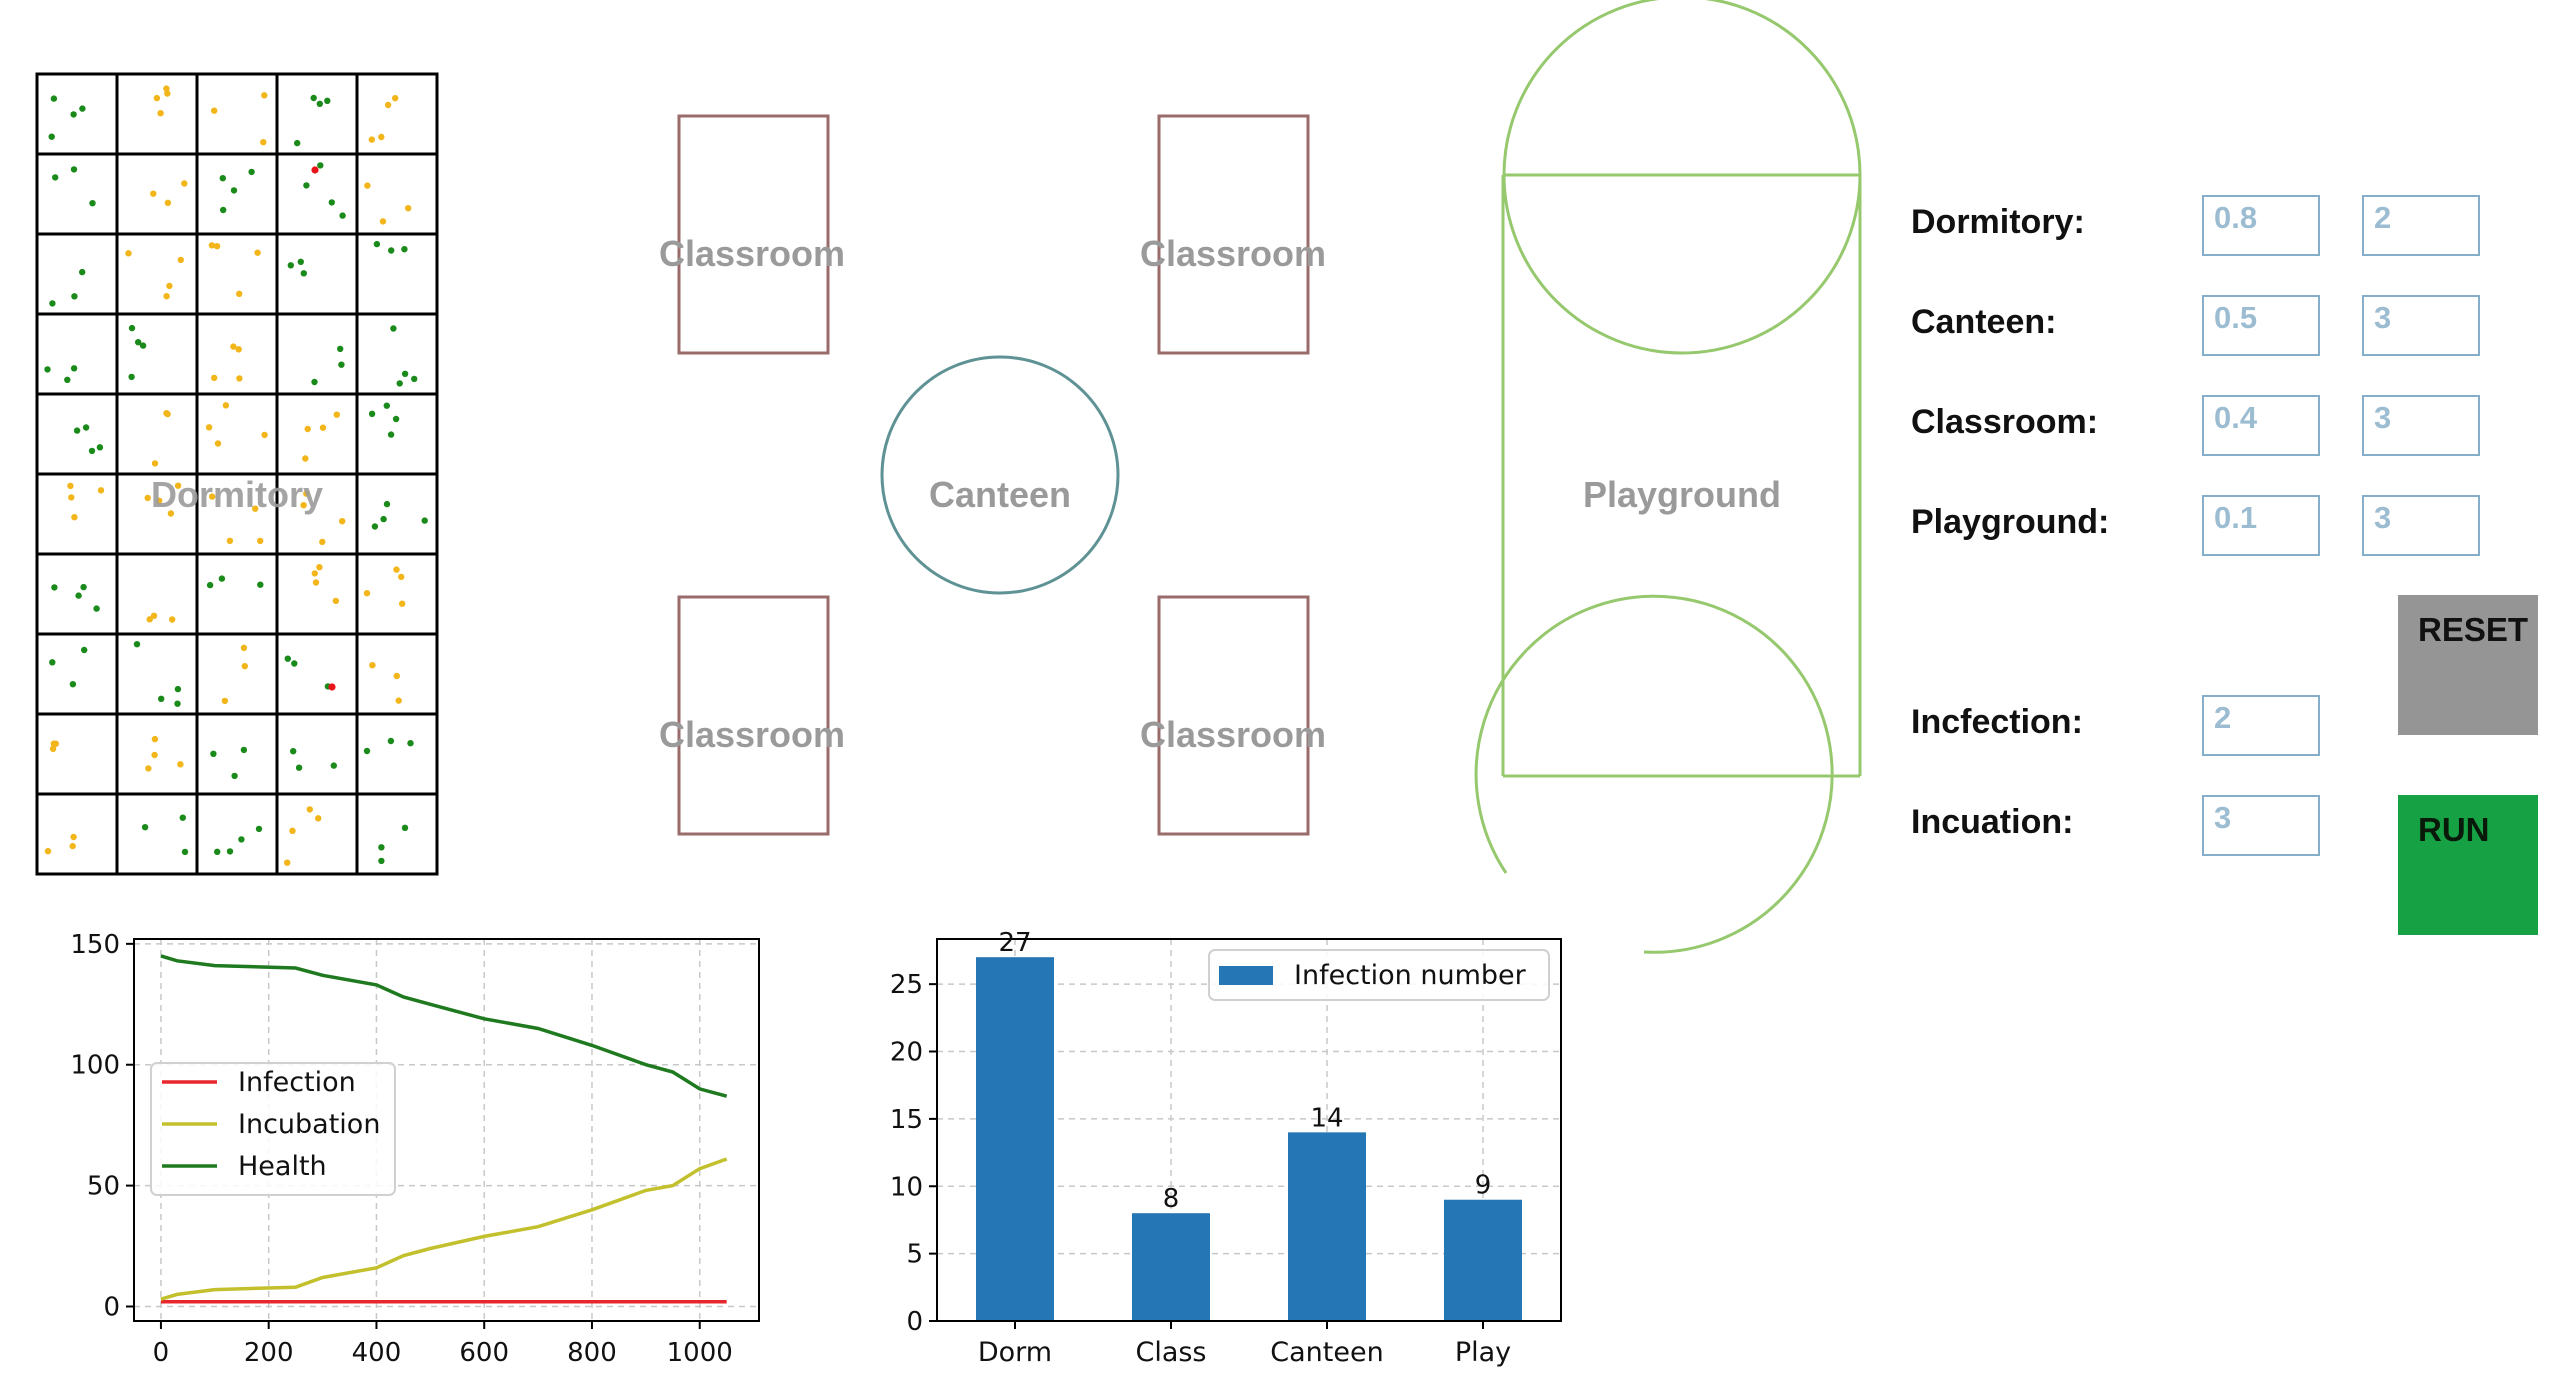 This screenshot has height=1376, width=2554. I want to click on incubation-param-label: Incuation:, so click(1992, 822).